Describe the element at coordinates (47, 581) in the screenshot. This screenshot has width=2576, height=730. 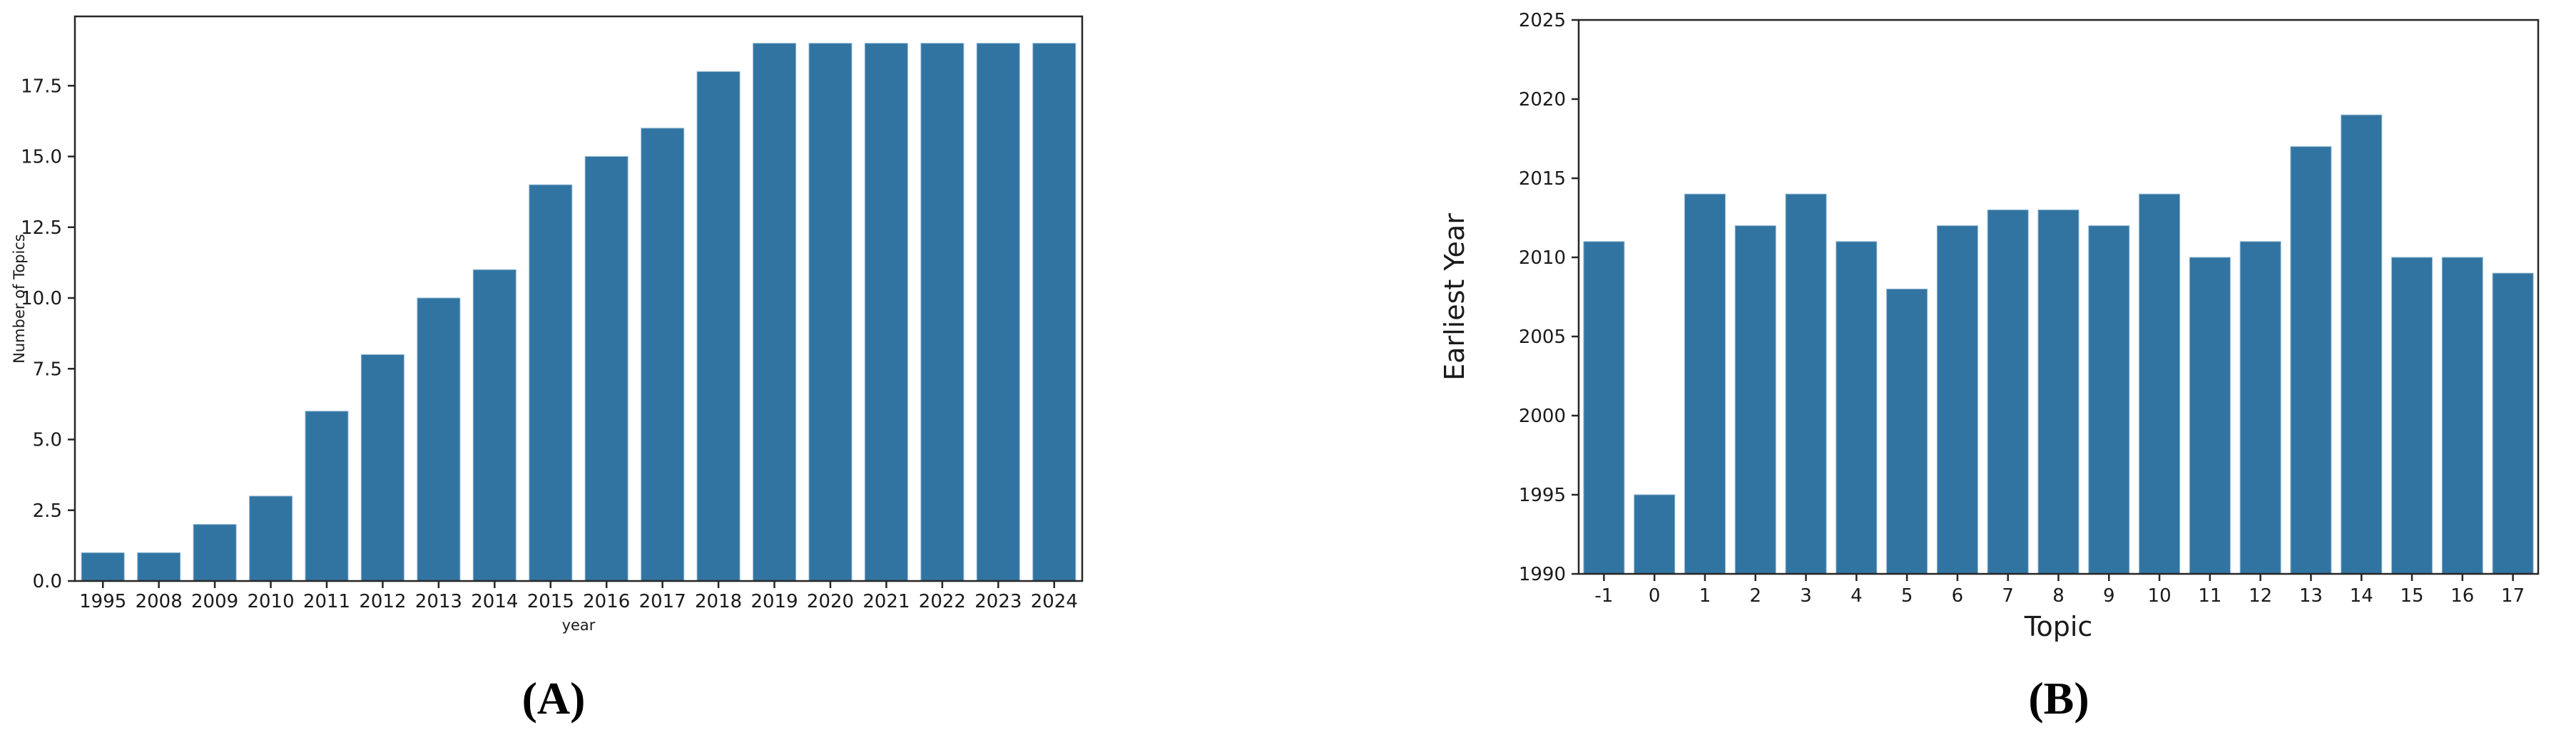
I see `y-tick-label-0.0: 0.0` at that location.